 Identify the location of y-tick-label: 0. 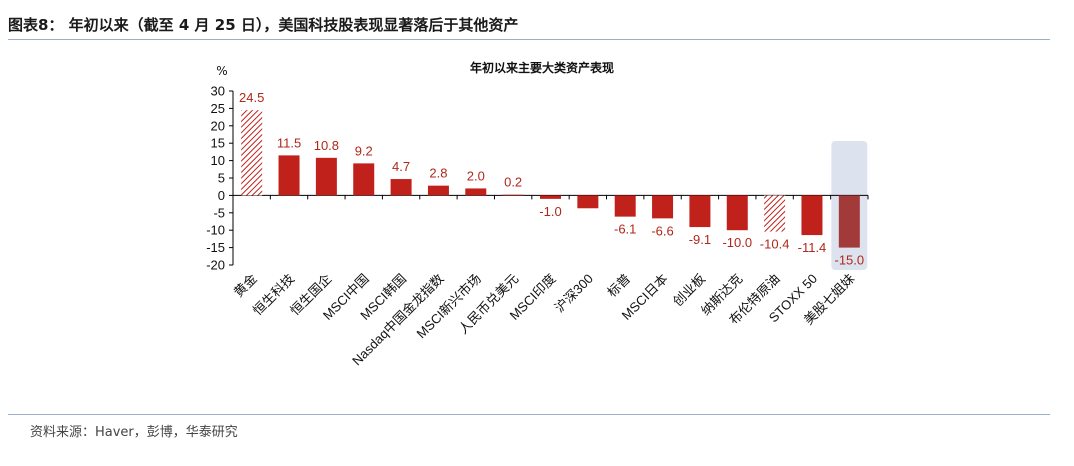
(221, 195).